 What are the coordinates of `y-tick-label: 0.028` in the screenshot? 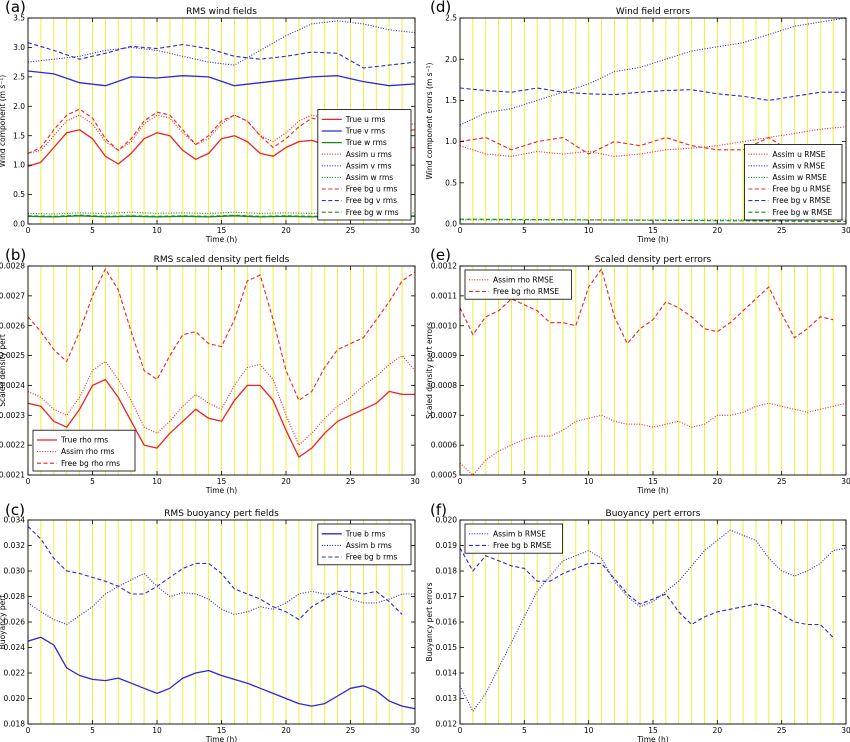 It's located at (15, 596).